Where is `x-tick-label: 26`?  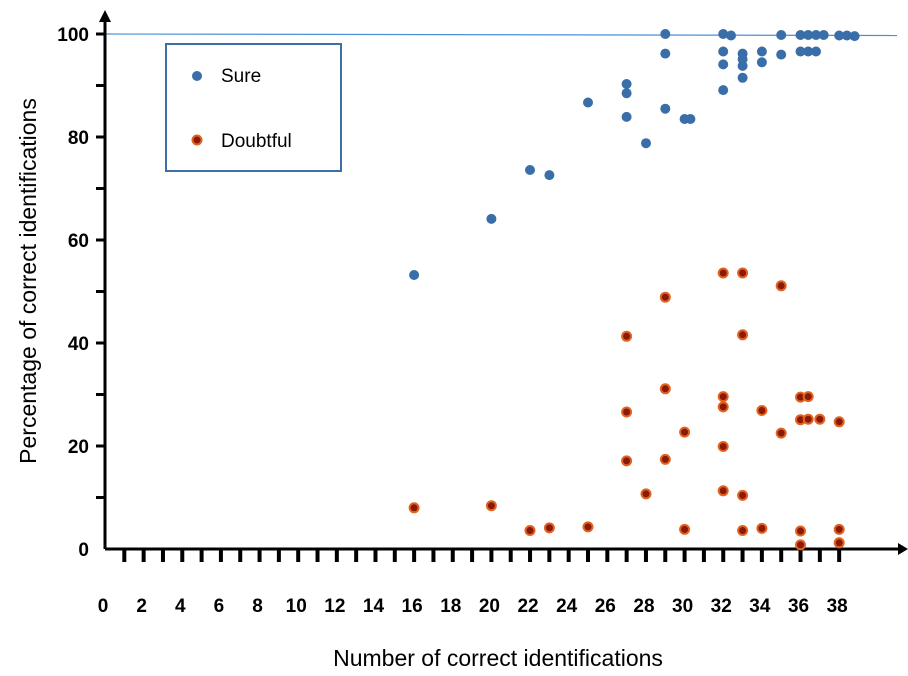
x-tick-label: 26 is located at coordinates (605, 606).